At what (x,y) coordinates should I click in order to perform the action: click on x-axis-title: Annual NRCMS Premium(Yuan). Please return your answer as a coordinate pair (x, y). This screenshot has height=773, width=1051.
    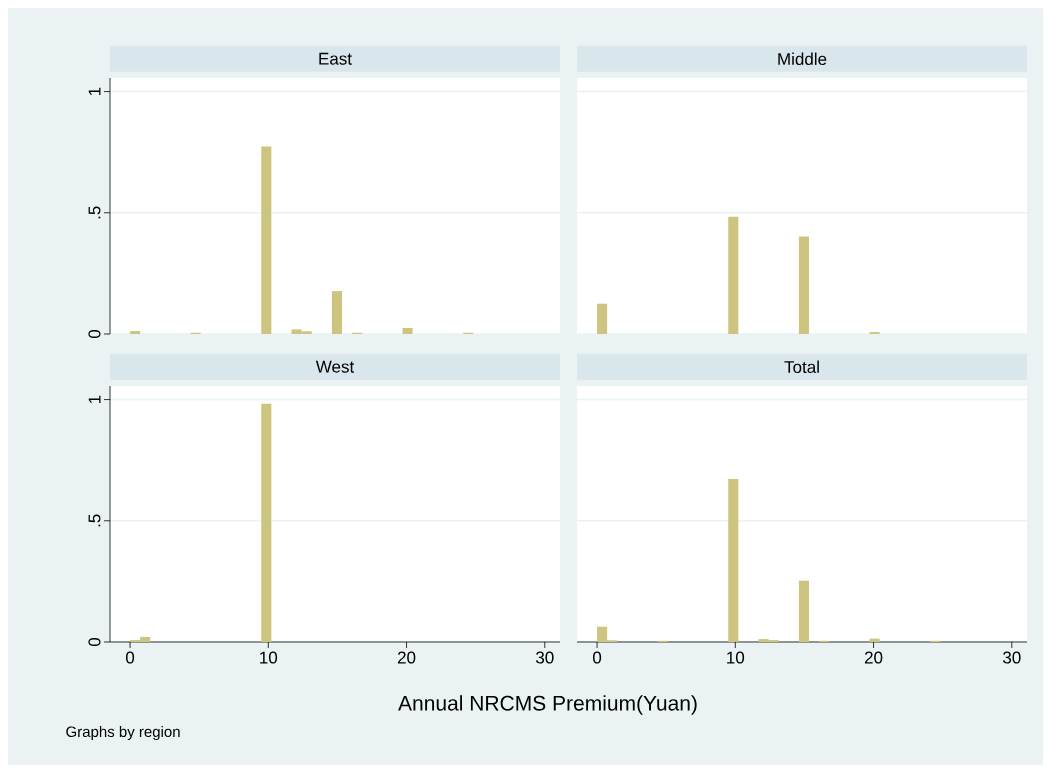
    Looking at the image, I should click on (547, 705).